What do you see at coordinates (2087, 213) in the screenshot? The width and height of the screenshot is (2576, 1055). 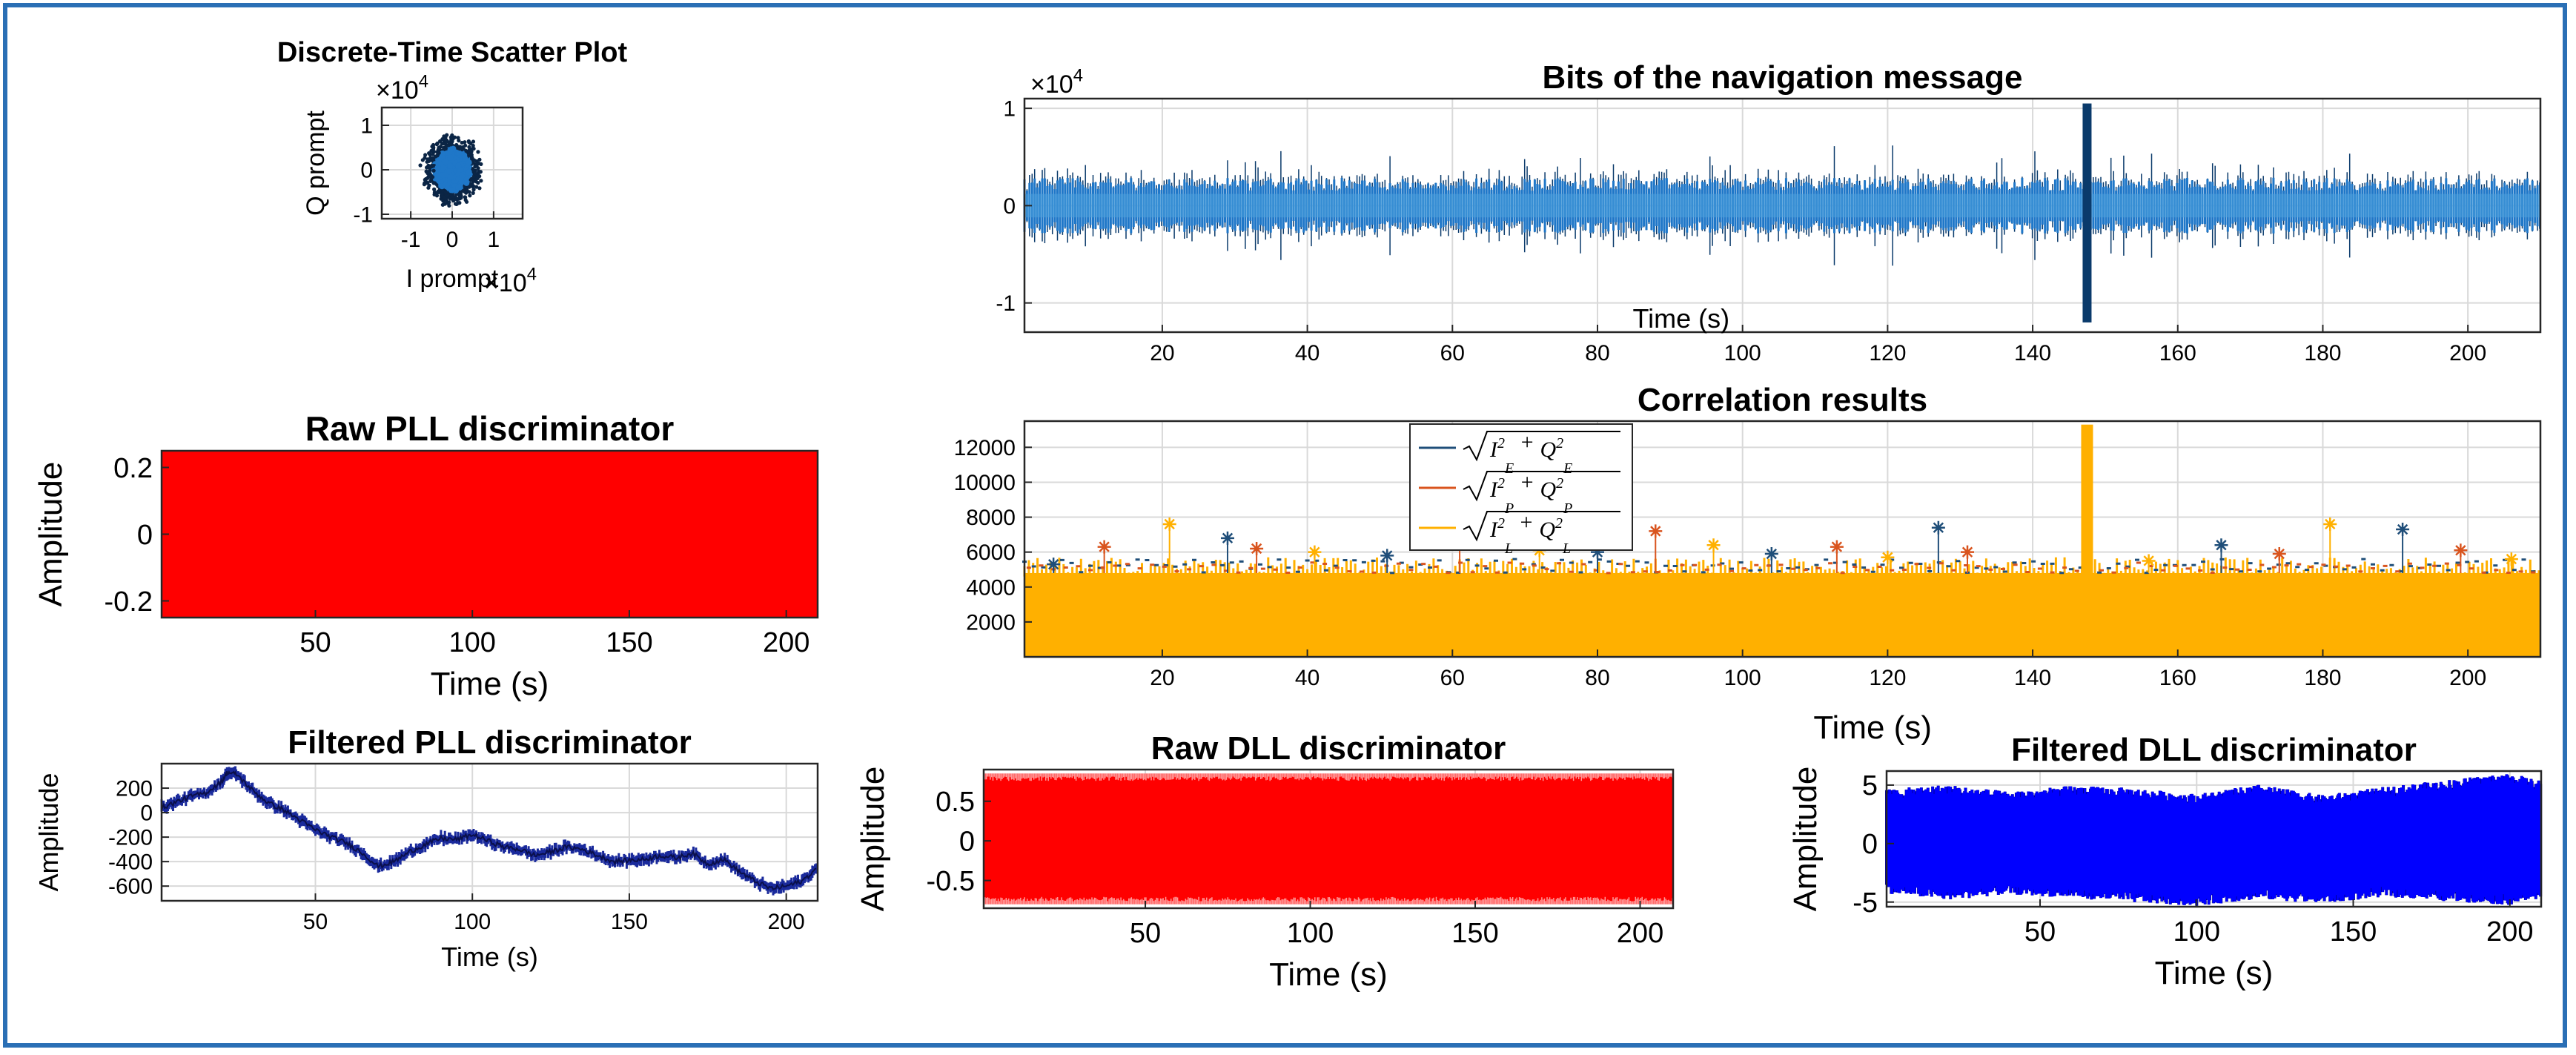 I see `bits-spike` at bounding box center [2087, 213].